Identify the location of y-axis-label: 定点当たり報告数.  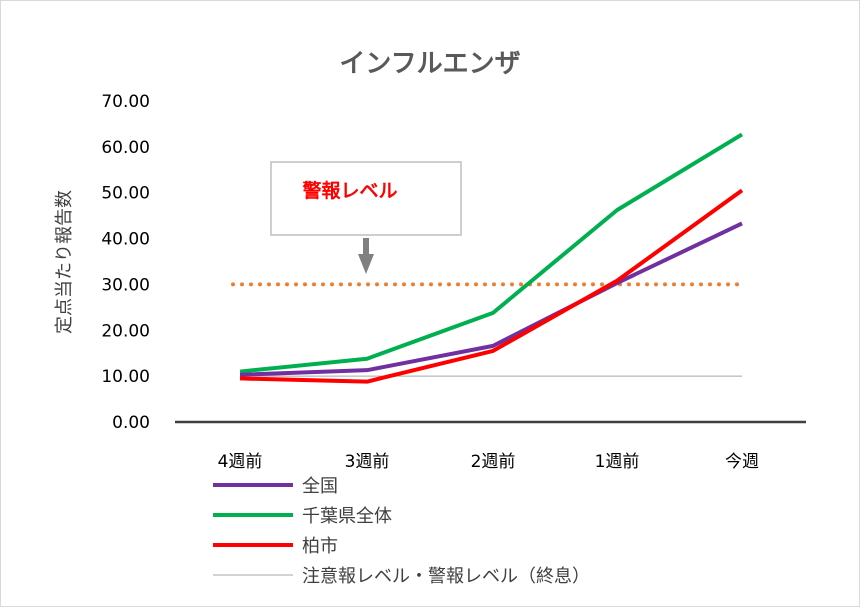
(64, 262).